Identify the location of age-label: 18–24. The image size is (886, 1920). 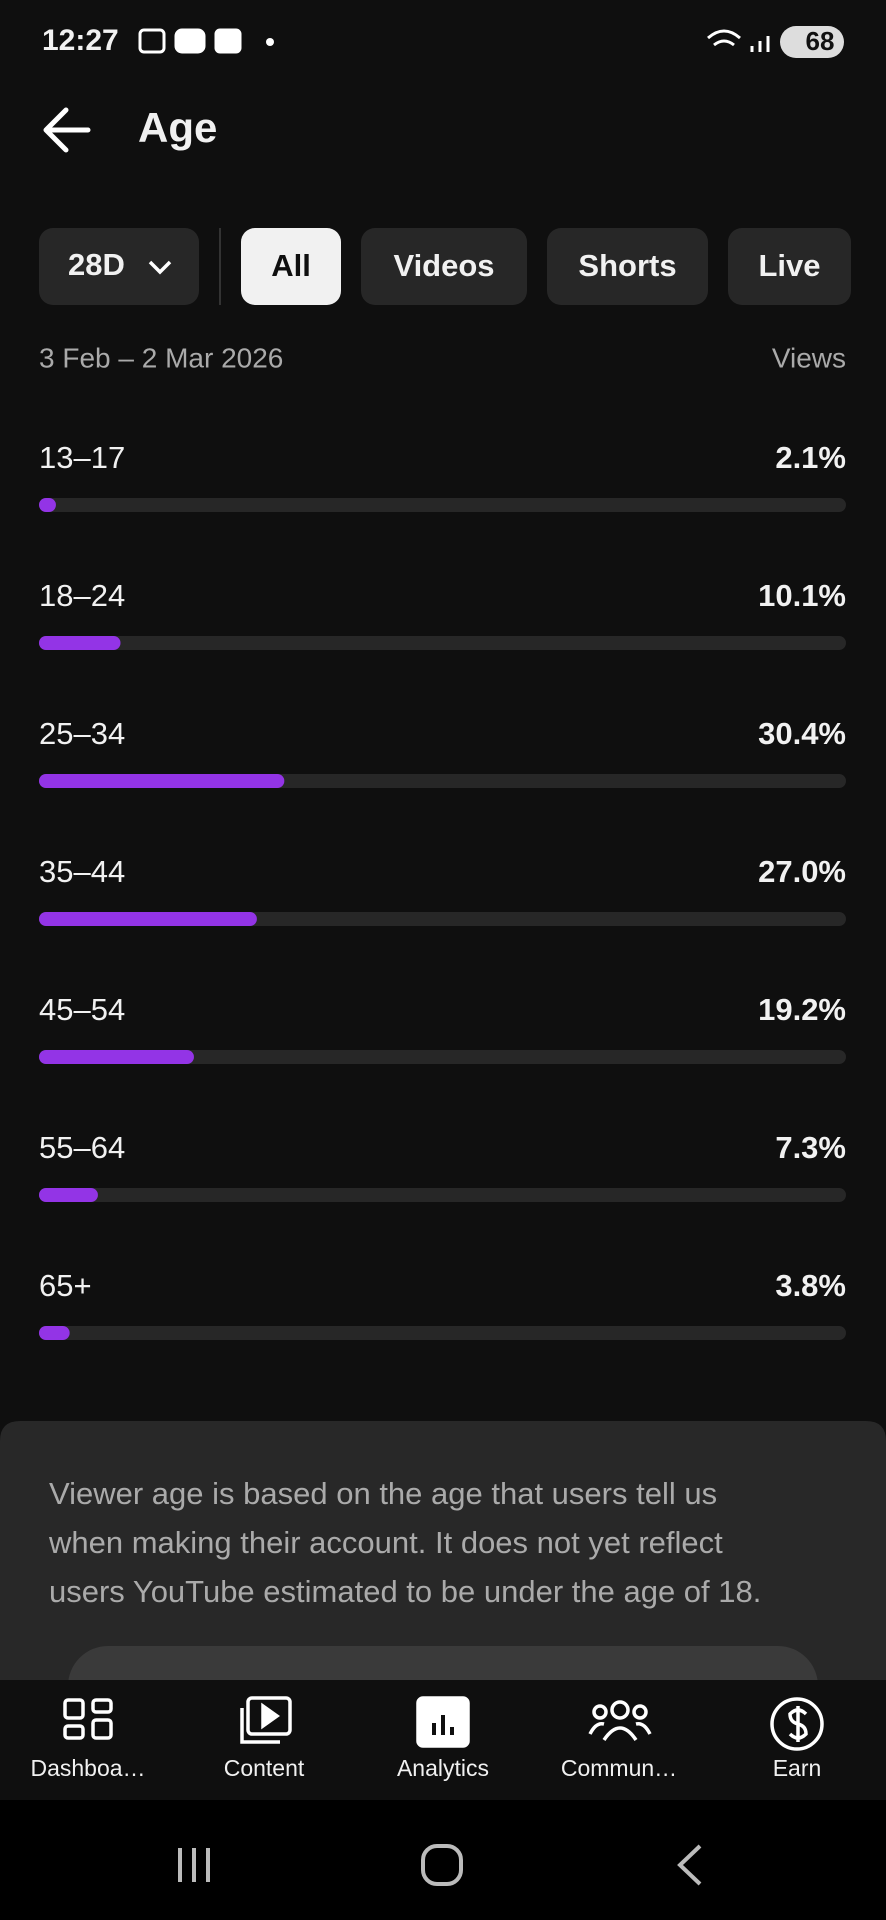
(82, 595).